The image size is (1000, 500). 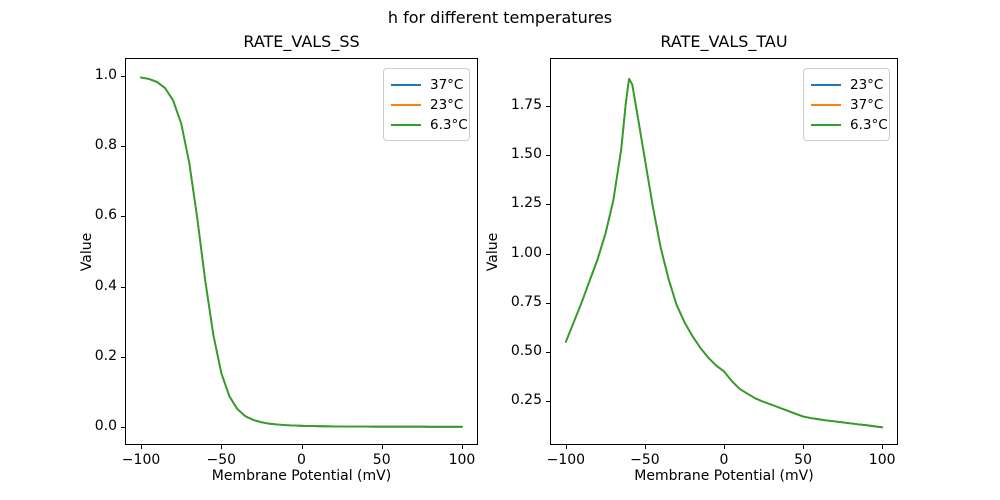 I want to click on legend: 23°C 37°C 6.3°C, so click(x=846, y=104).